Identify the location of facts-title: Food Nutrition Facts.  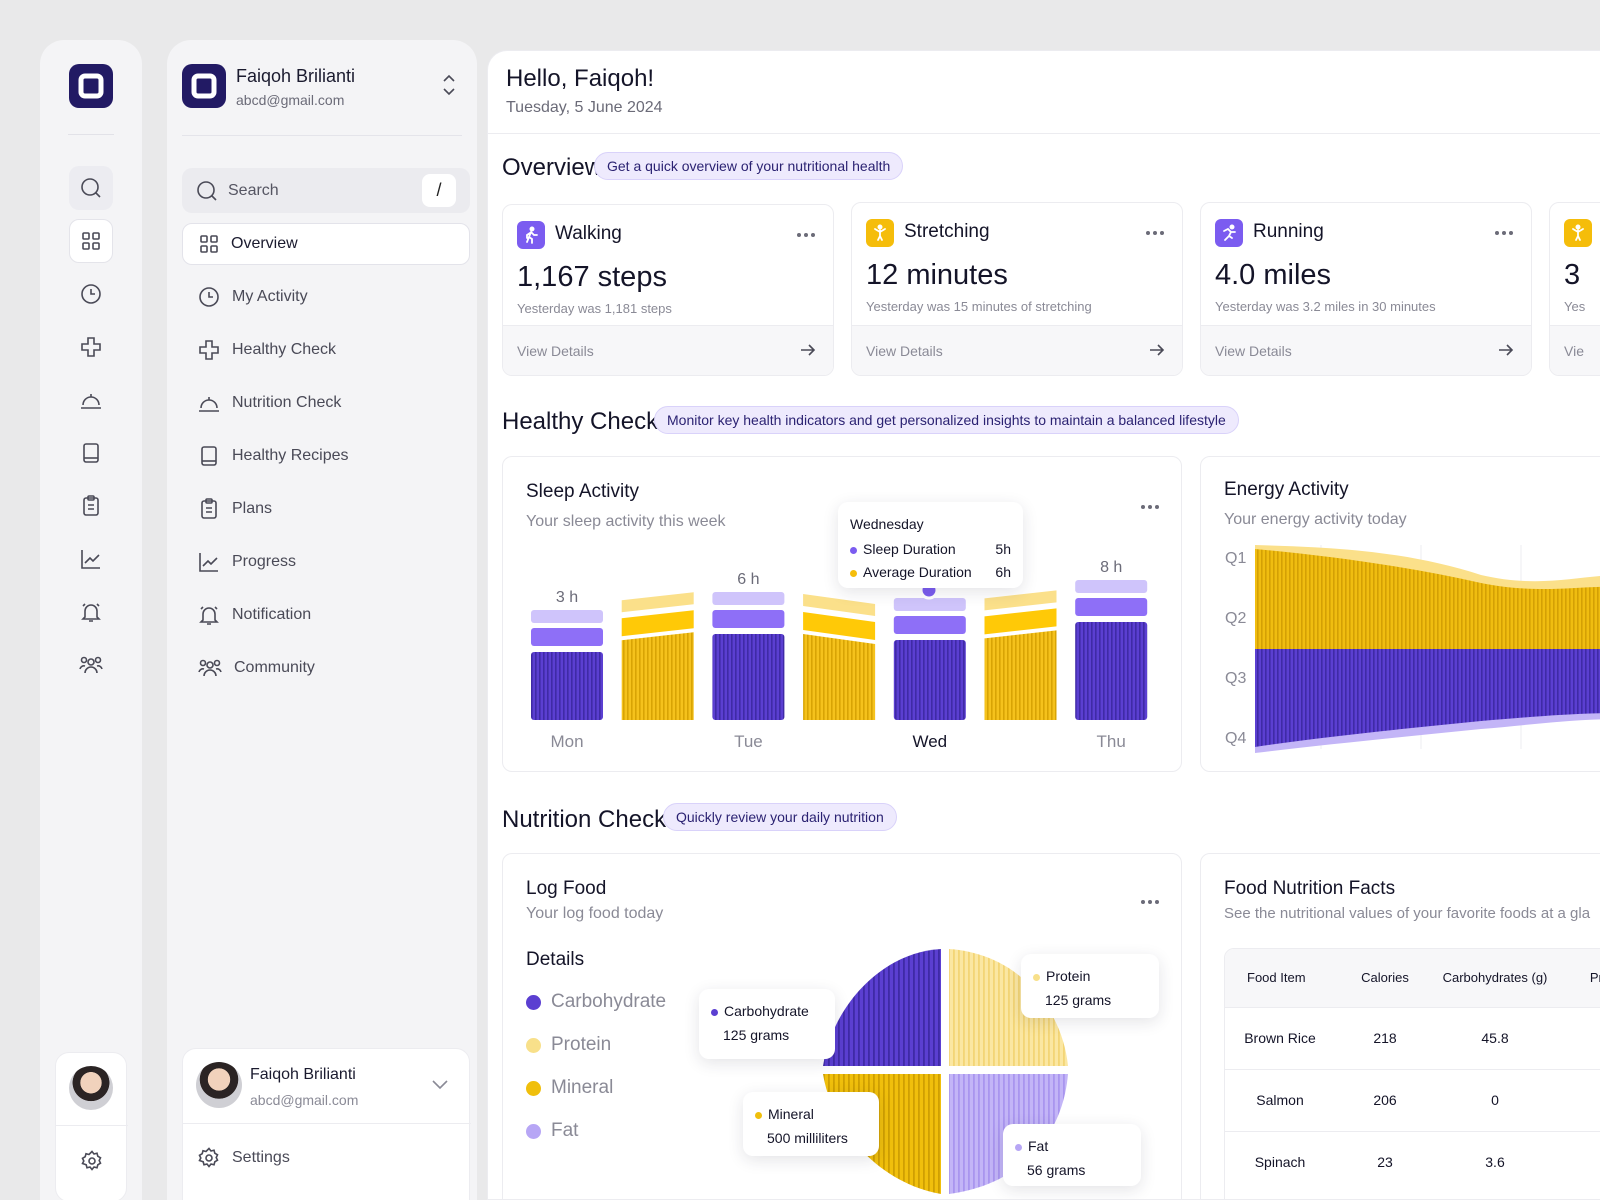
(1310, 888).